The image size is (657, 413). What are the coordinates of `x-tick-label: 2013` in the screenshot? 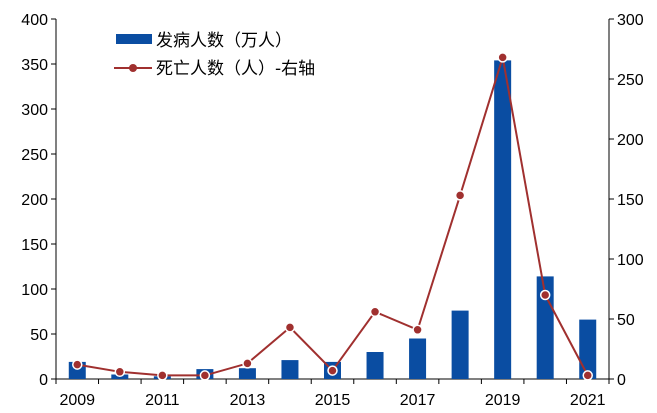 It's located at (248, 400).